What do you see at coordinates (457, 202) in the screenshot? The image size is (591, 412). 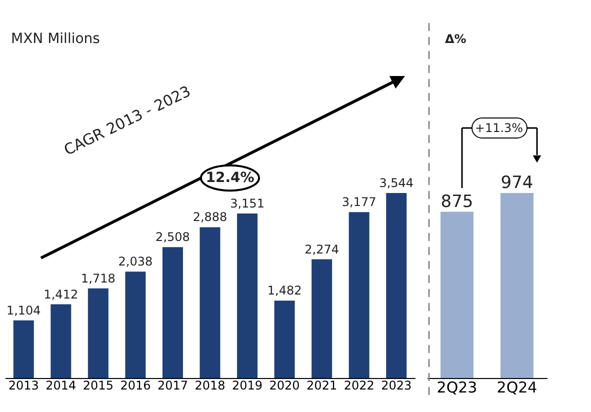 I see `data-label: 875` at bounding box center [457, 202].